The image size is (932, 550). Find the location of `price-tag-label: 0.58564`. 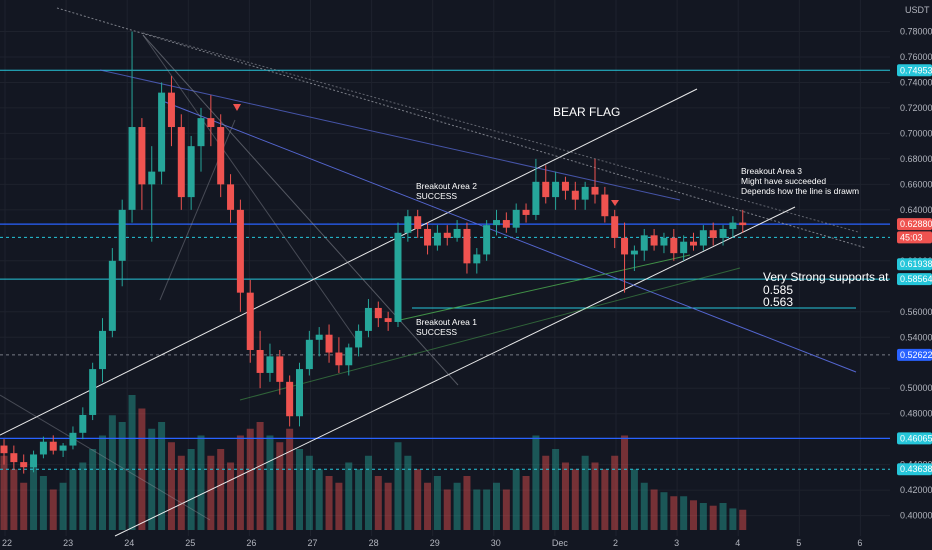

price-tag-label: 0.58564 is located at coordinates (916, 279).